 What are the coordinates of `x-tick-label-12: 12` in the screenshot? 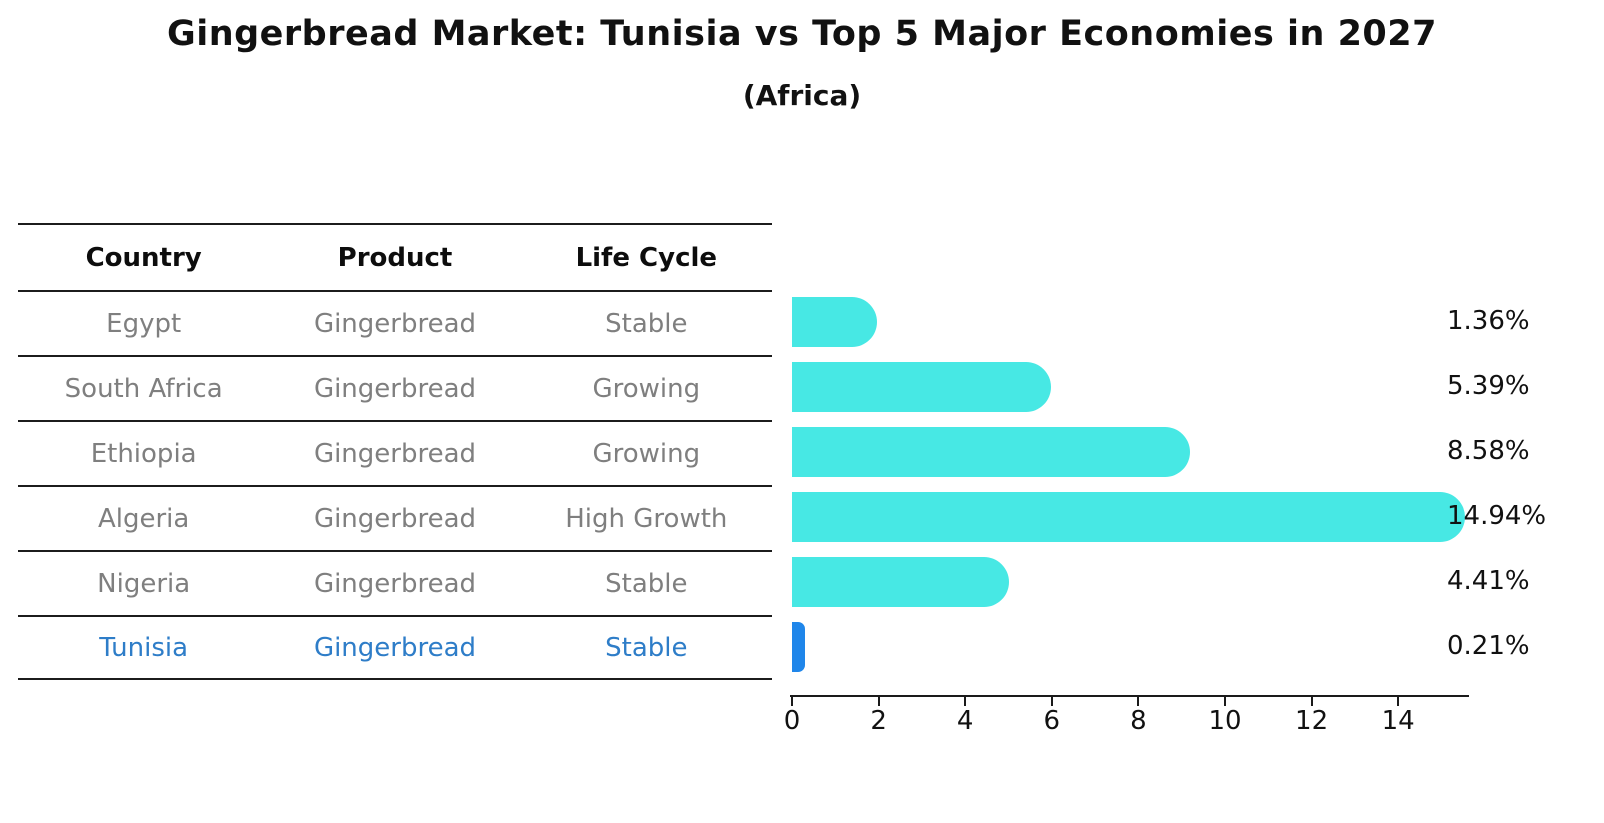 It's located at (1312, 721).